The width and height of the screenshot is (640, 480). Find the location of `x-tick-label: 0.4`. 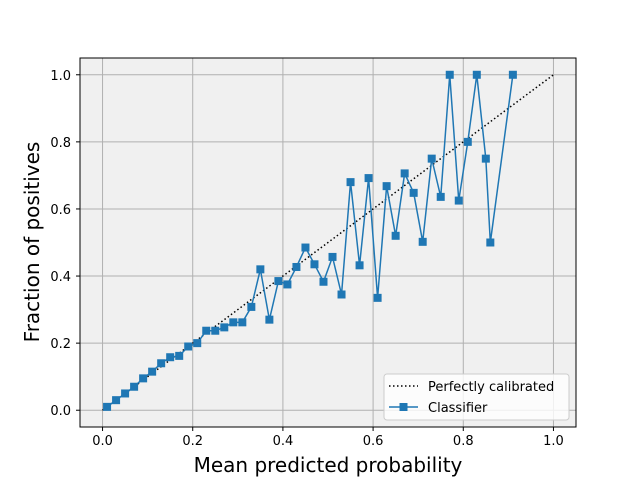

x-tick-label: 0.4 is located at coordinates (283, 441).